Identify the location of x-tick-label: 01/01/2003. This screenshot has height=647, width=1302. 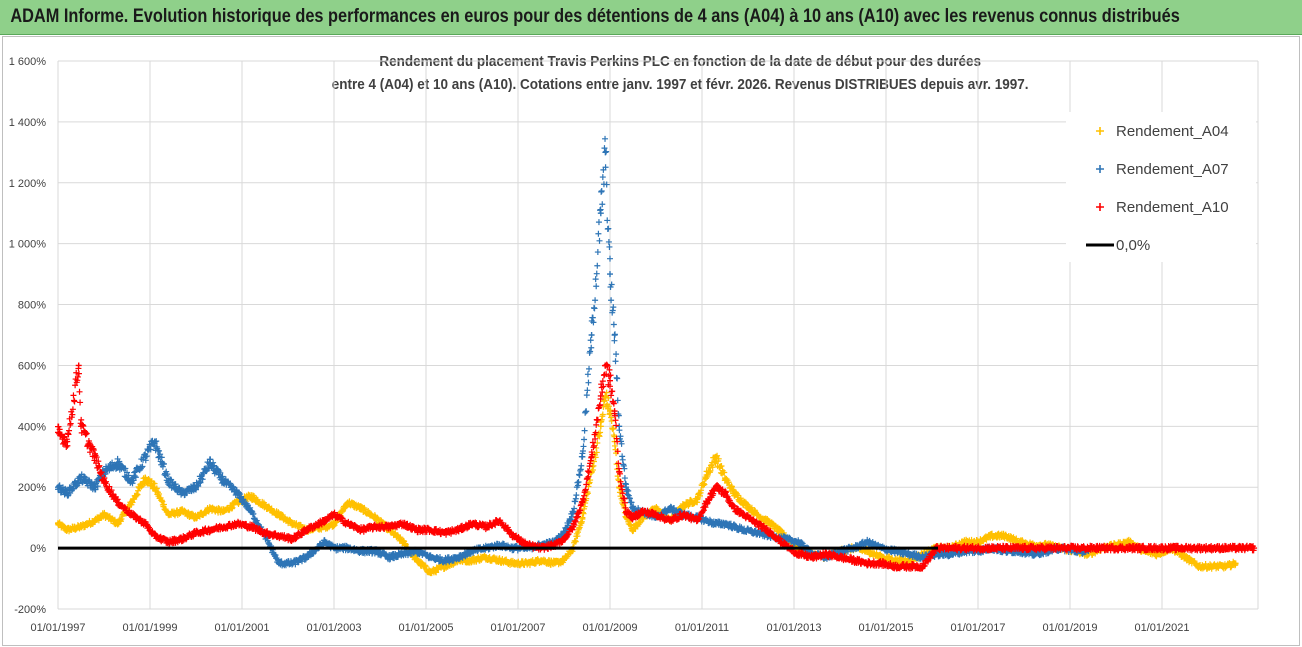
(333, 628).